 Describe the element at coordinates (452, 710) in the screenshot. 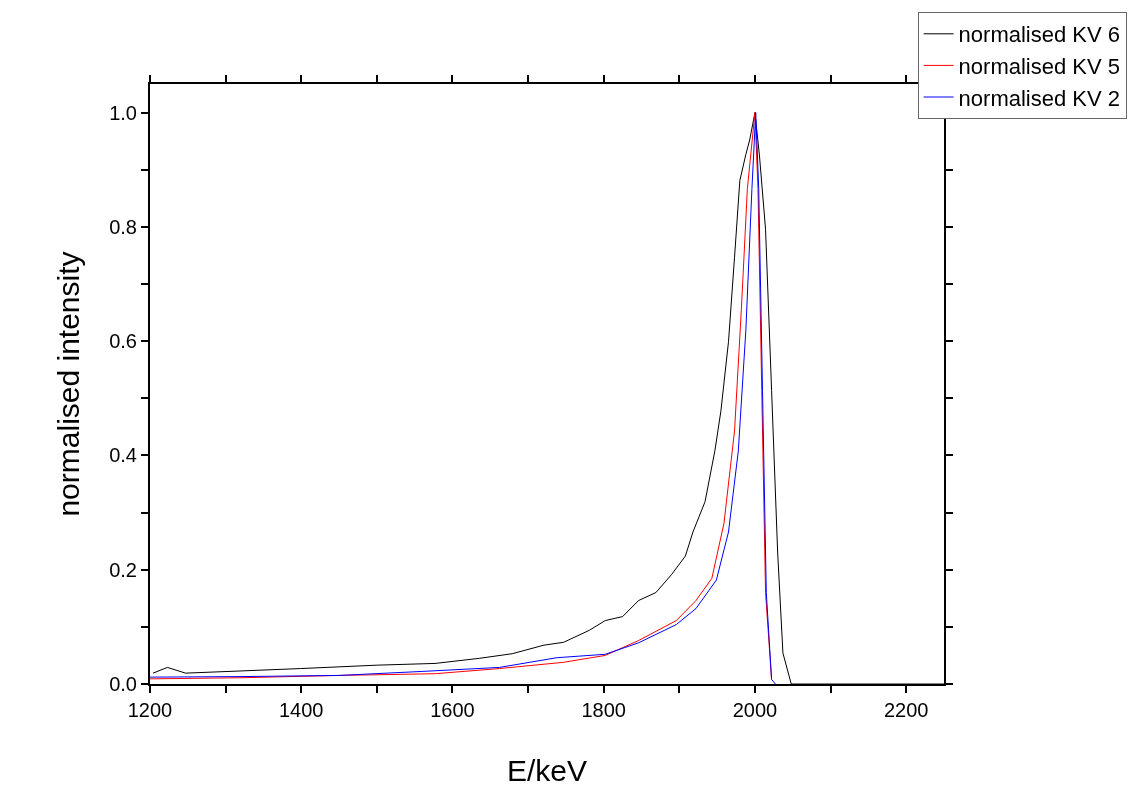

I see `x-tick-label: 1600` at that location.